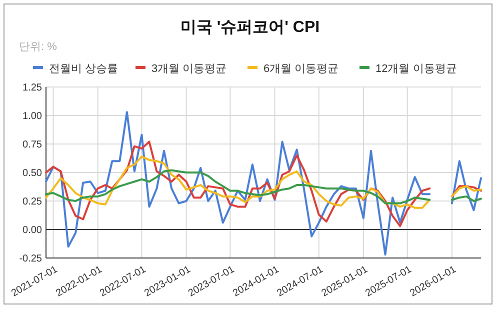 The image size is (500, 312). What do you see at coordinates (30, 259) in the screenshot?
I see `y-tick-label: -0.25` at bounding box center [30, 259].